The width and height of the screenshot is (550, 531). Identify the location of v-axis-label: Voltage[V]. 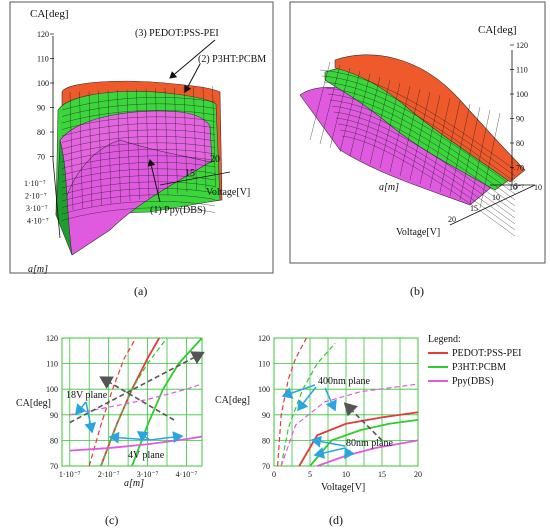
(228, 192).